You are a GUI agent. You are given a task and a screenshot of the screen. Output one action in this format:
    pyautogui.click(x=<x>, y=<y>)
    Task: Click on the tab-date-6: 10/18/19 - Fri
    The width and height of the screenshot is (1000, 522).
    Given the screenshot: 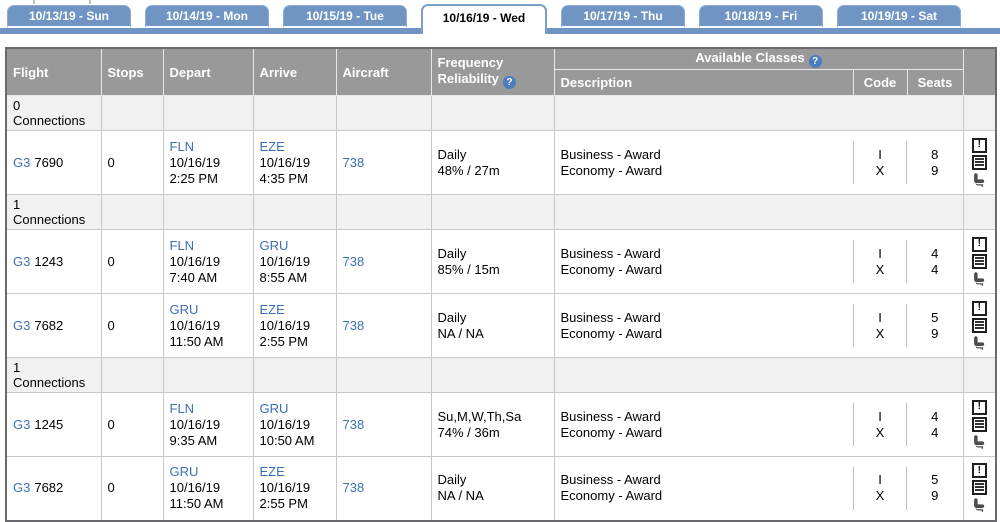 What is the action you would take?
    pyautogui.click(x=761, y=16)
    